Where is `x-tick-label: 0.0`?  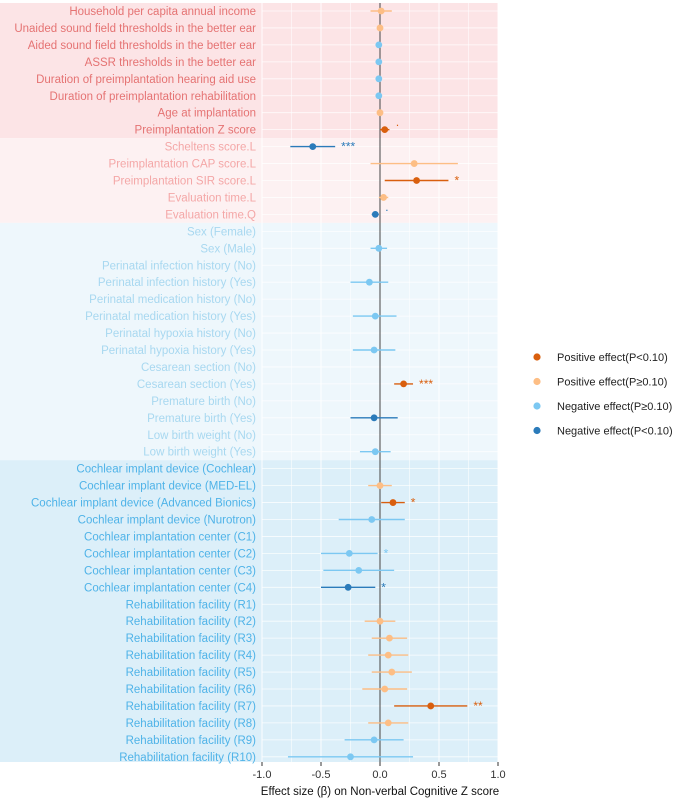
x-tick-label: 0.0 is located at coordinates (379, 775).